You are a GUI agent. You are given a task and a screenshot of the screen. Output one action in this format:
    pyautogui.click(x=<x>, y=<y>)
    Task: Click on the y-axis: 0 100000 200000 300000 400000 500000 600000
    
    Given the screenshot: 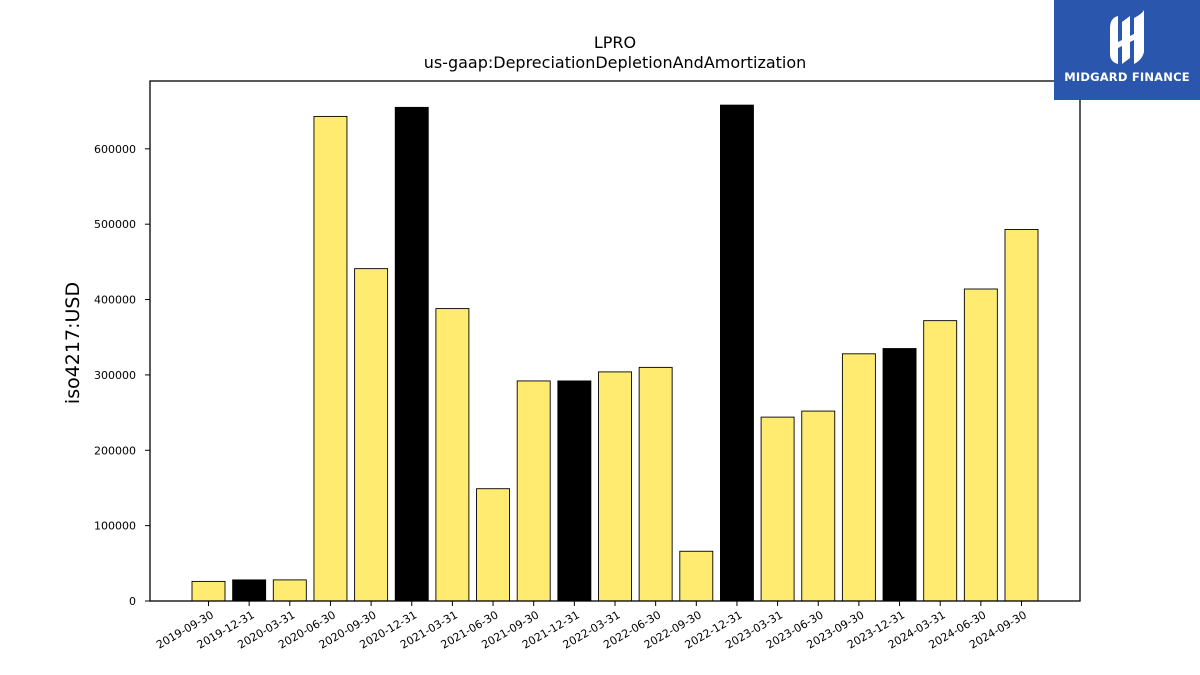 What is the action you would take?
    pyautogui.click(x=122, y=375)
    